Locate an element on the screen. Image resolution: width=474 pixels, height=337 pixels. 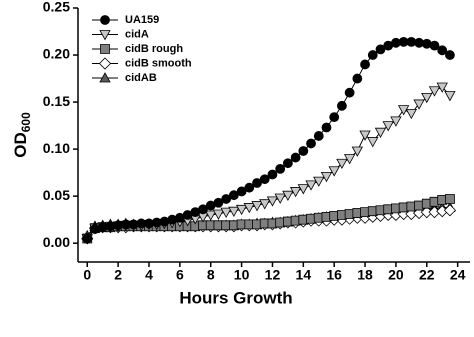
legend-label: cidAB is located at coordinates (141, 78).